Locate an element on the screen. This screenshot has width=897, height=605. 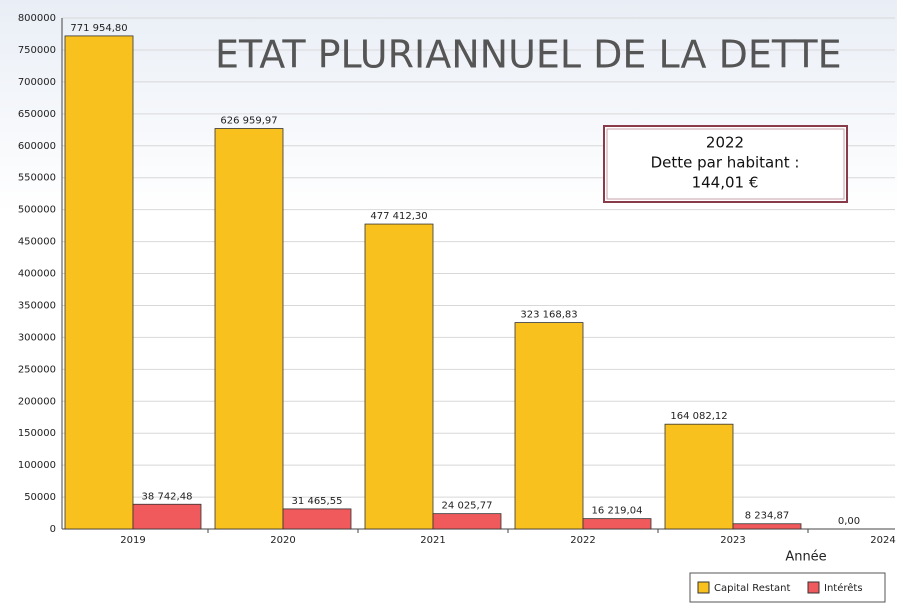
y-tick-label: 750000 is located at coordinates (37, 50).